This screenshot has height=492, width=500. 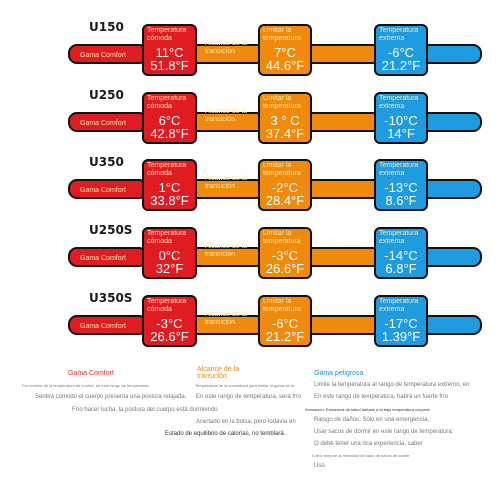 What do you see at coordinates (91, 373) in the screenshot?
I see `legend-comfort-title: Gama Comfort` at bounding box center [91, 373].